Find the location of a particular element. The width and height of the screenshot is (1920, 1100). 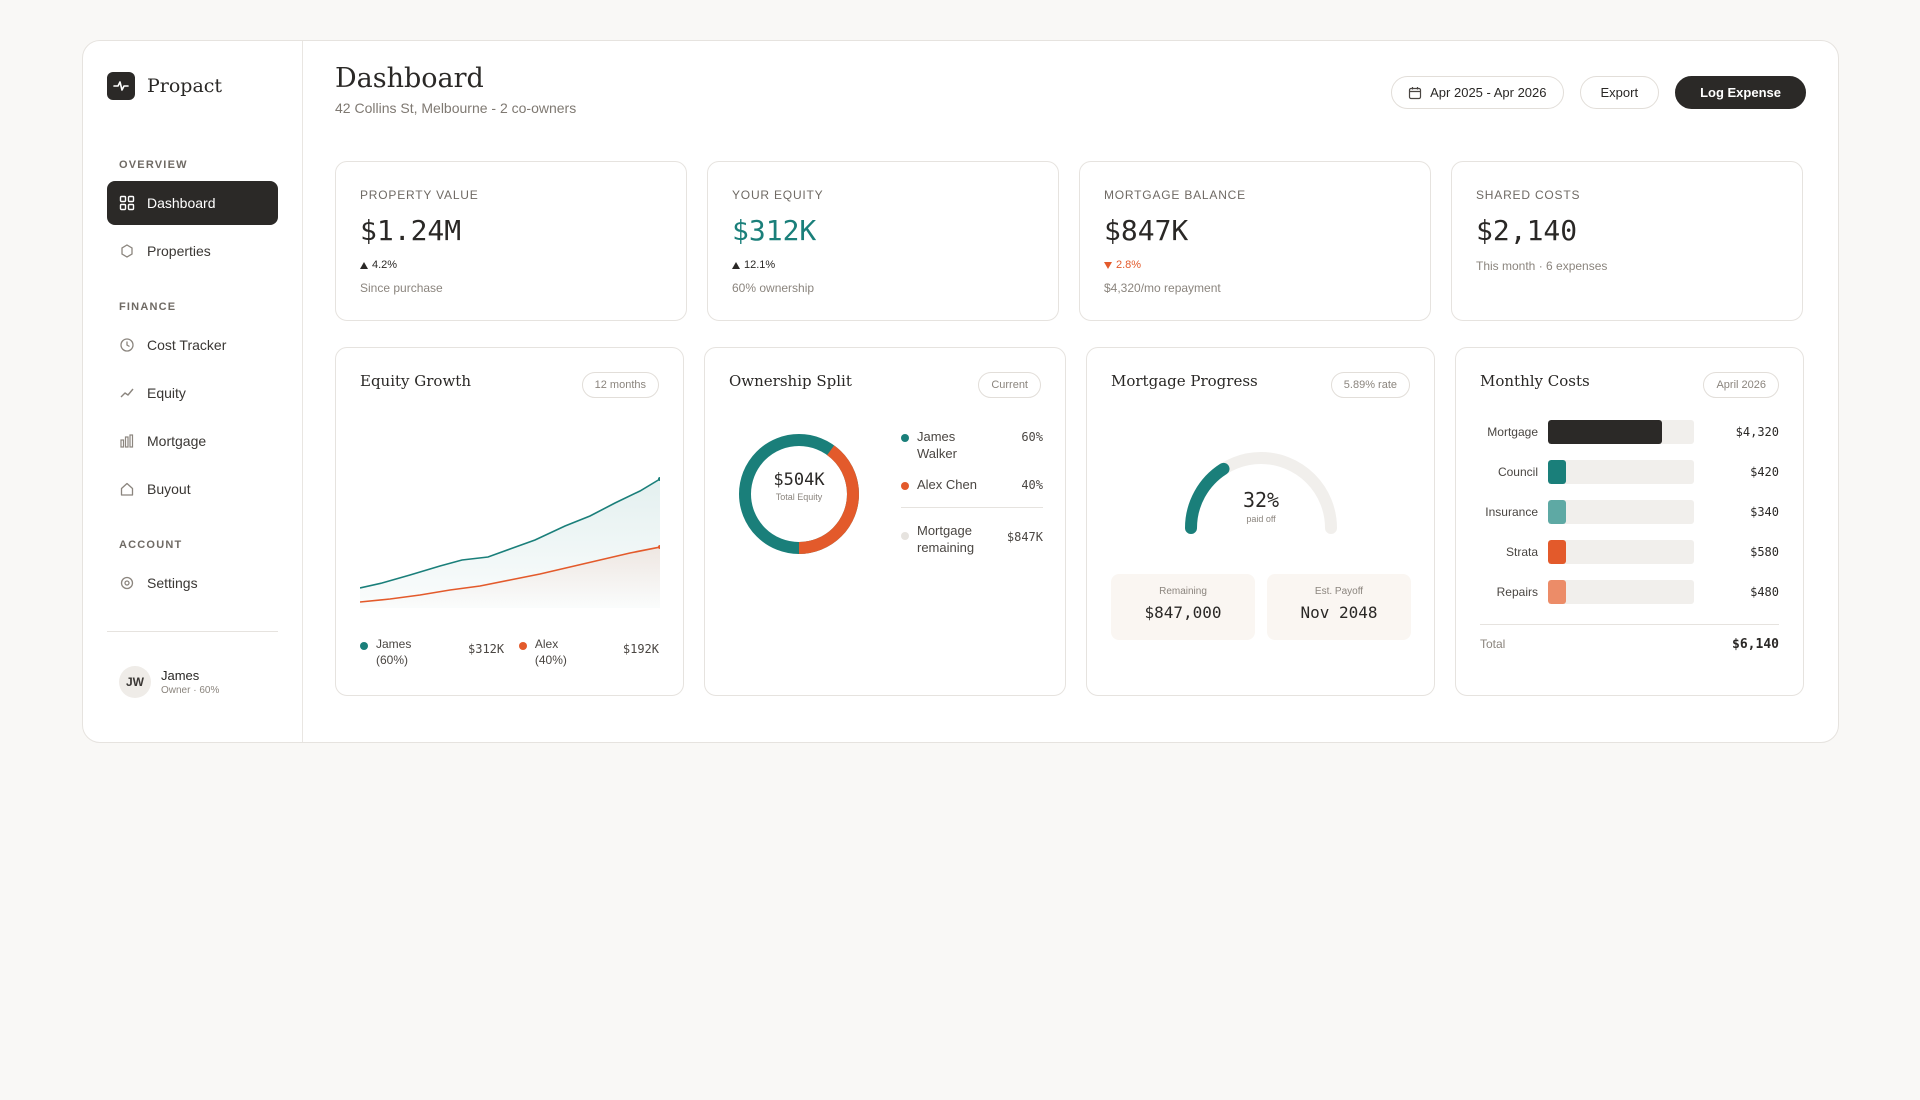

sidebar-item-properties: Properties is located at coordinates (192, 251).